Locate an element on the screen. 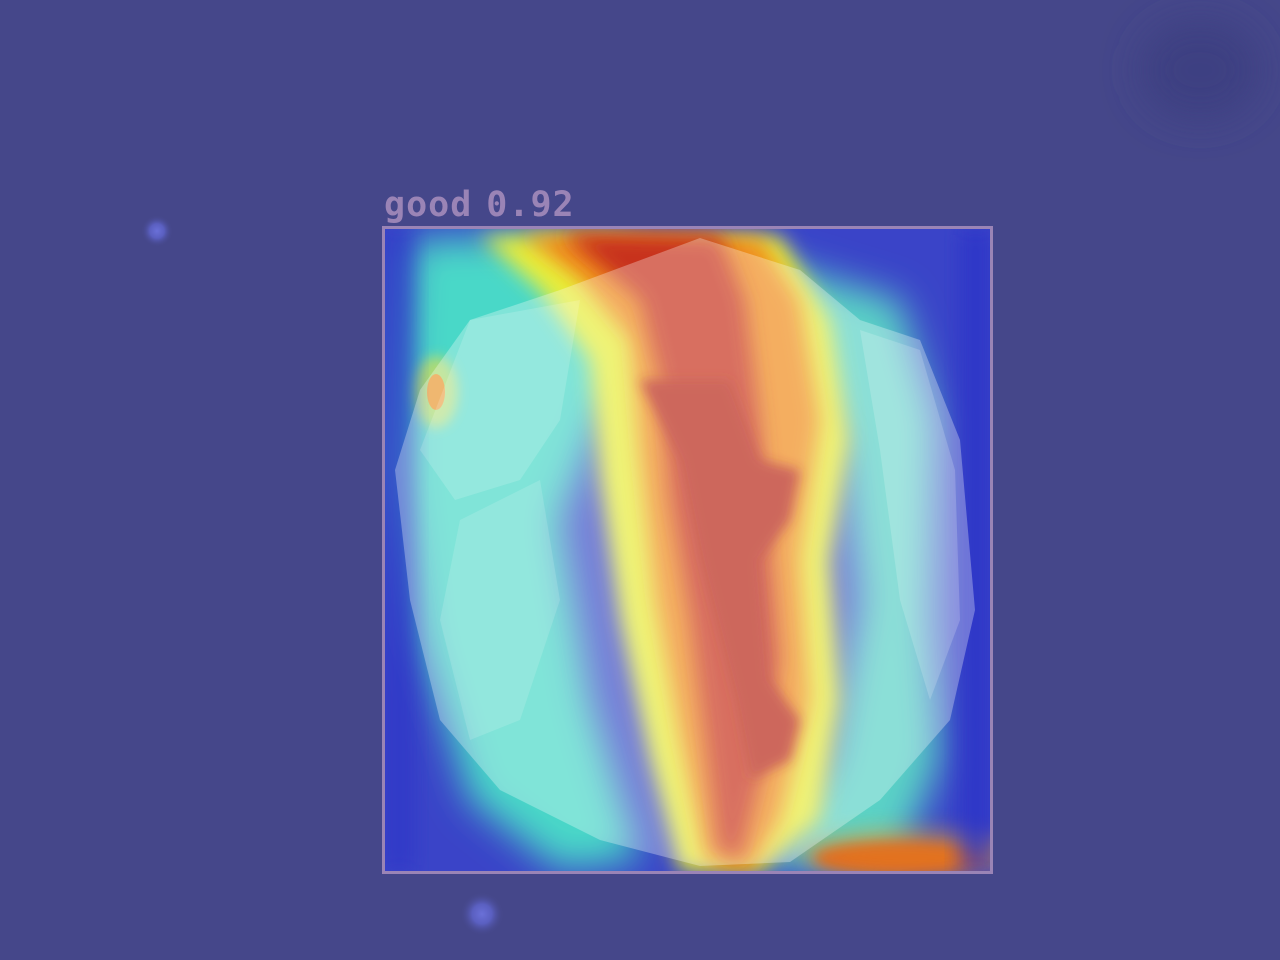 The image size is (1280, 960). detection-label: good 0.92 is located at coordinates (479, 205).